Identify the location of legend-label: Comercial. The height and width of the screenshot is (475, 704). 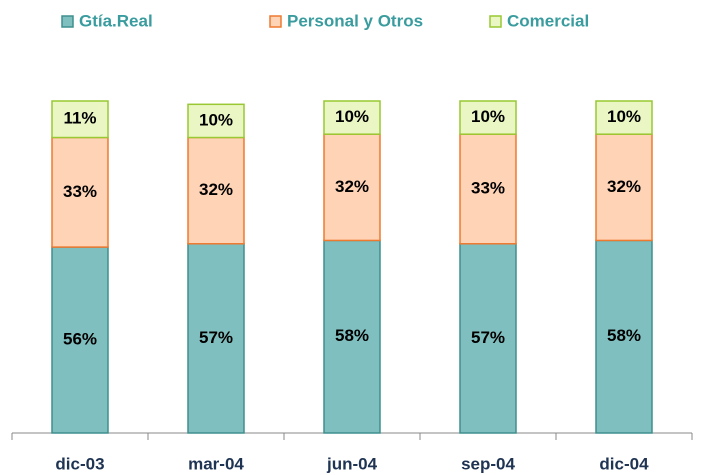
(548, 20).